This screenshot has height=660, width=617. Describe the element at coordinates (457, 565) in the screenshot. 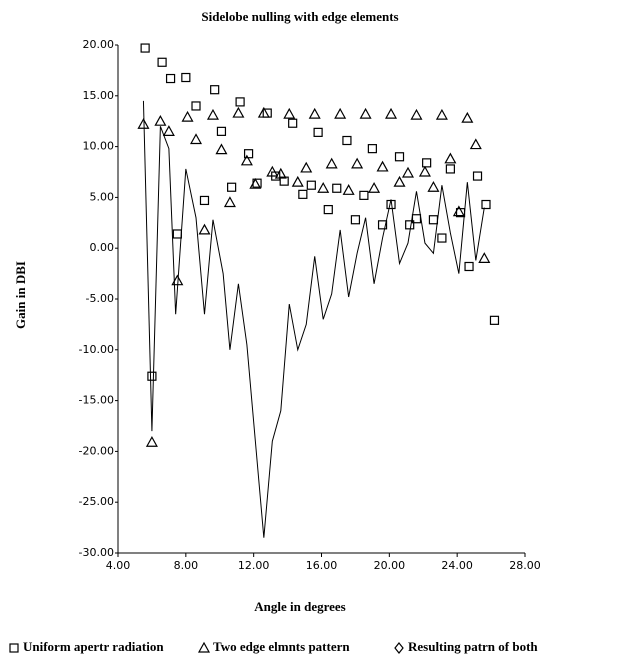

I see `x-tick-label: 24.00` at that location.